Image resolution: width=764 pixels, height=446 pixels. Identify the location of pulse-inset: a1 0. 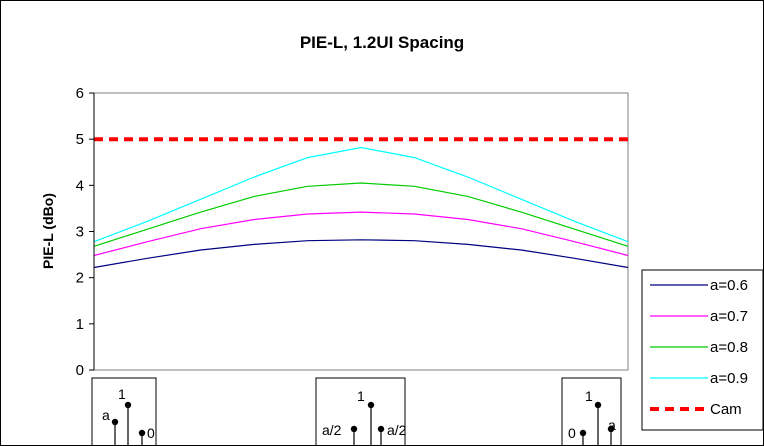
(124, 411).